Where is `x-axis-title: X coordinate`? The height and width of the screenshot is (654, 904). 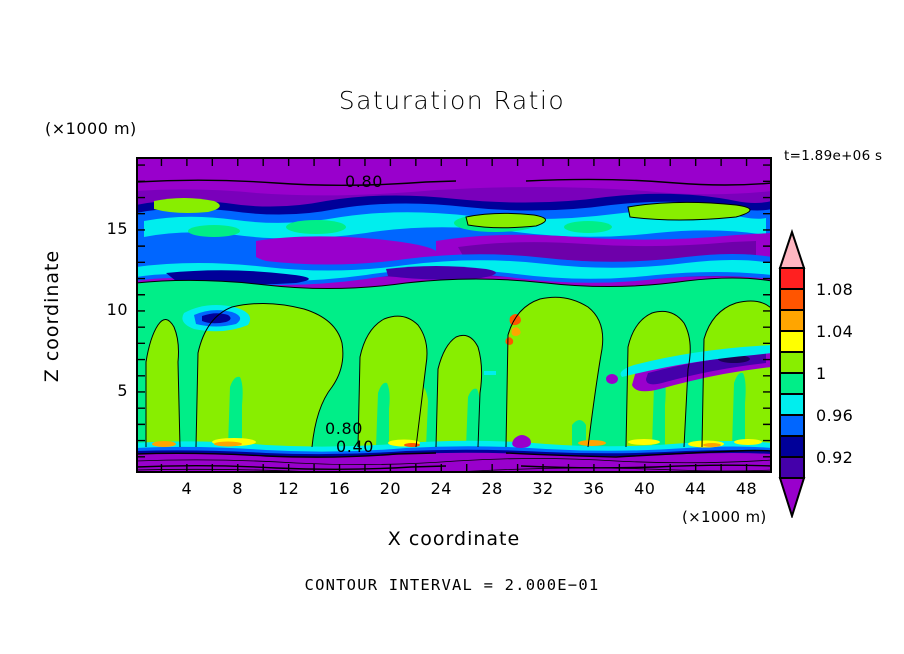 x-axis-title: X coordinate is located at coordinates (454, 539).